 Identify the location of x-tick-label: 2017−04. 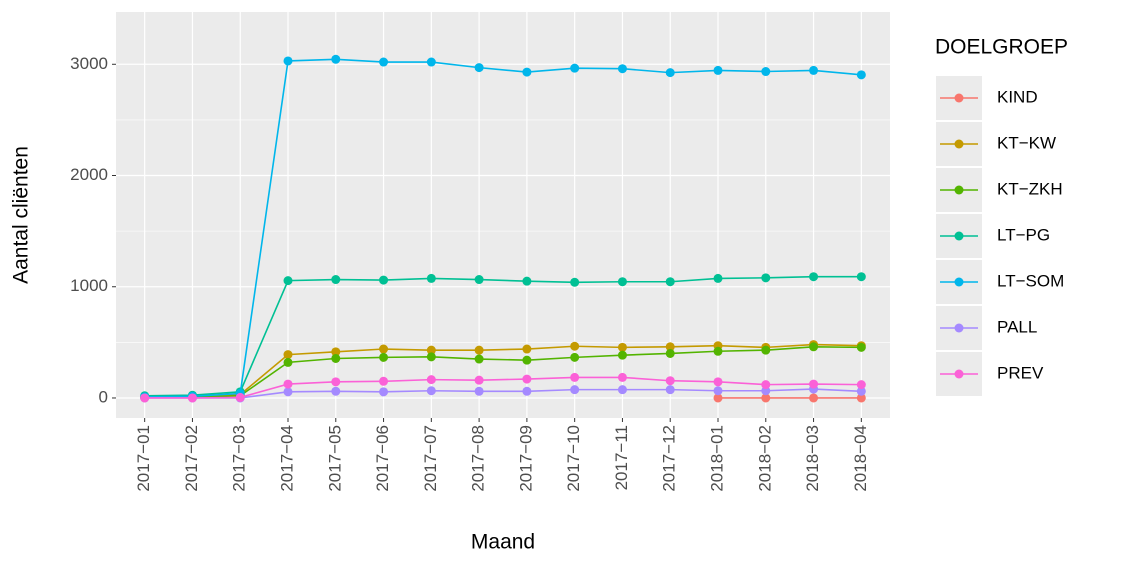
(286, 458).